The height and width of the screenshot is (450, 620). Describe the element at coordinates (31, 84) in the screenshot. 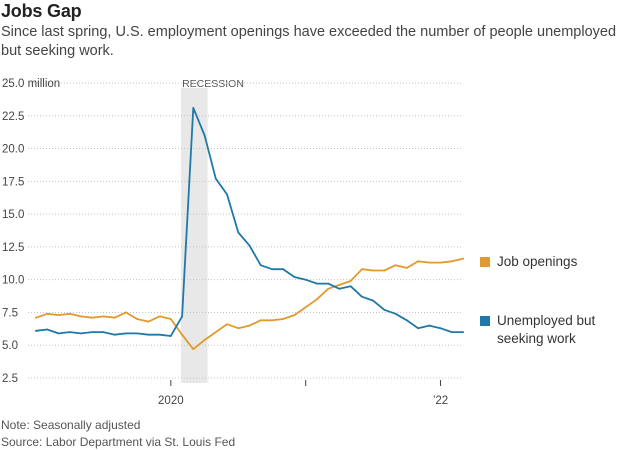

I see `y-tick-label: 25.0 million` at that location.